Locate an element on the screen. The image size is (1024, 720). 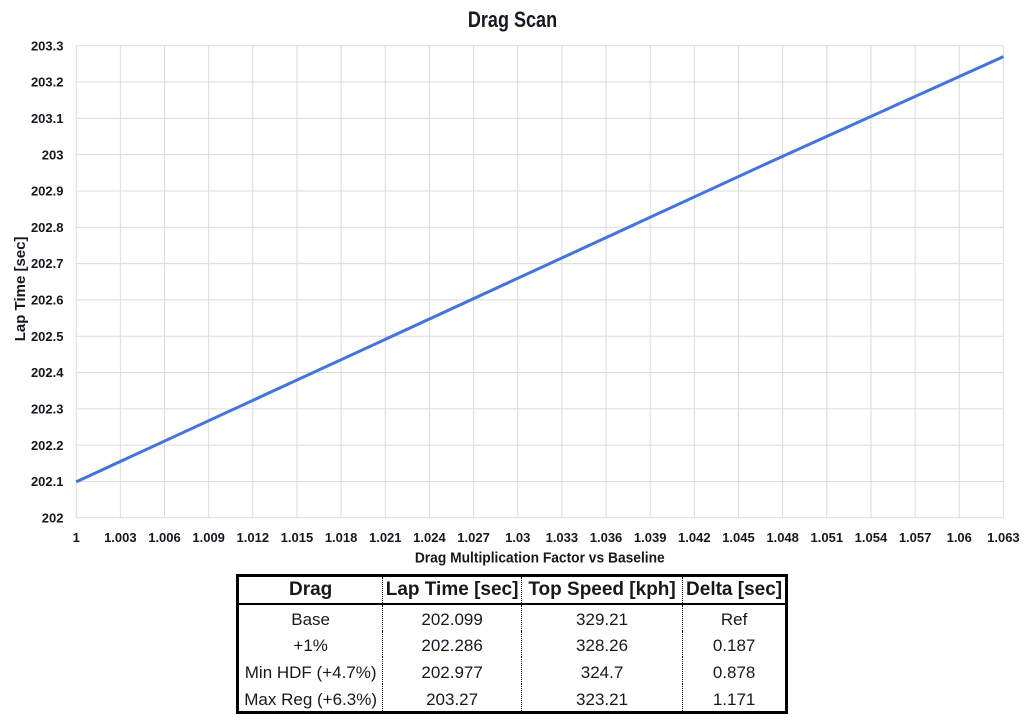
svg-text: 202.5 is located at coordinates (47, 336).